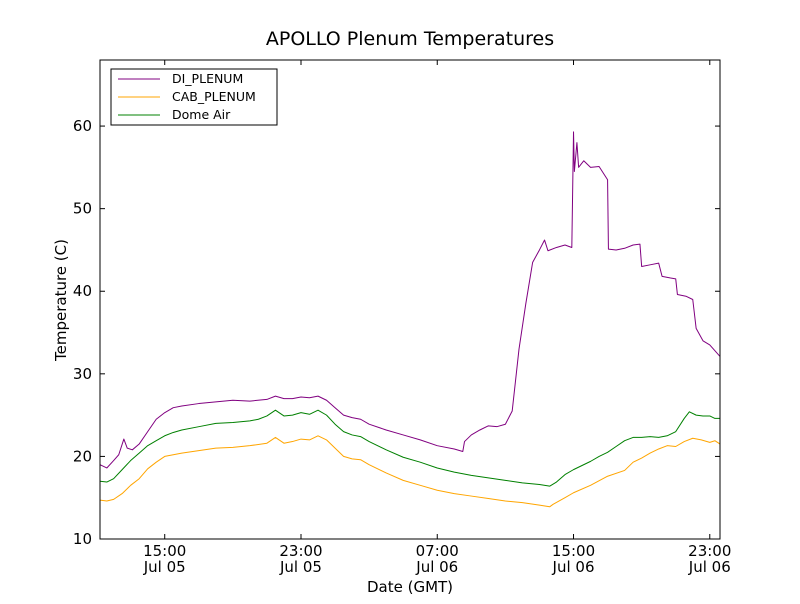  I want to click on legend-label: DI_PLENUM, so click(207, 78).